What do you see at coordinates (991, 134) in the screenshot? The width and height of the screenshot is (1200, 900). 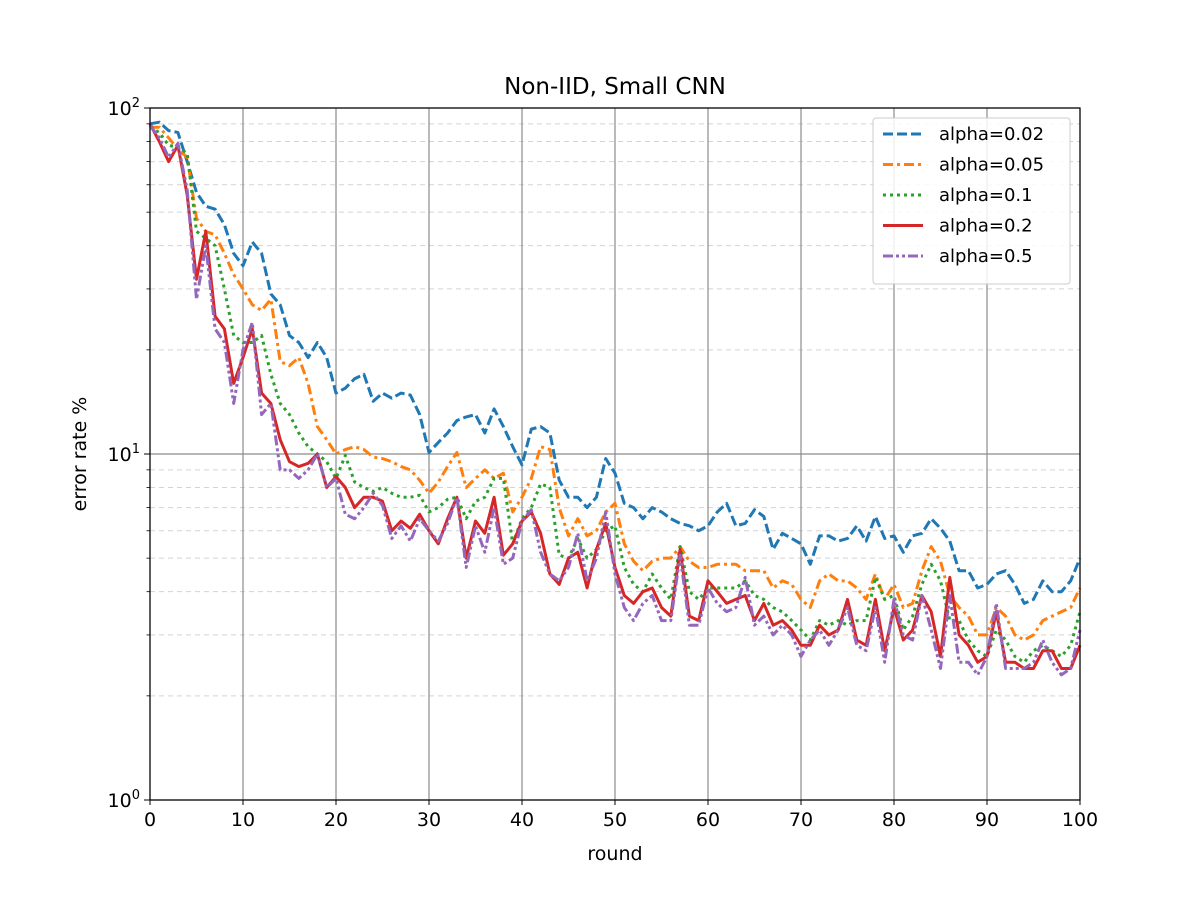 I see `legend-label-1: alpha=0.02` at bounding box center [991, 134].